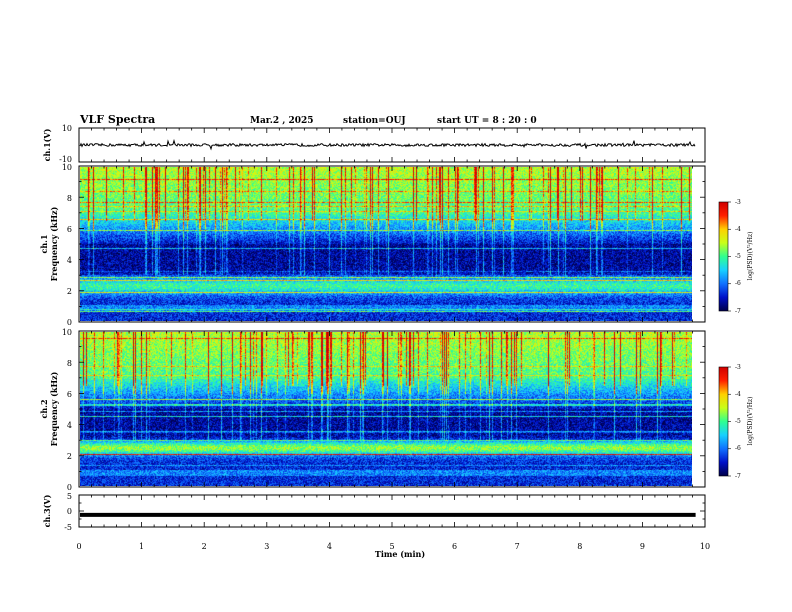 The image size is (792, 612). What do you see at coordinates (69, 291) in the screenshot?
I see `ch1-ytick-2: 2` at bounding box center [69, 291].